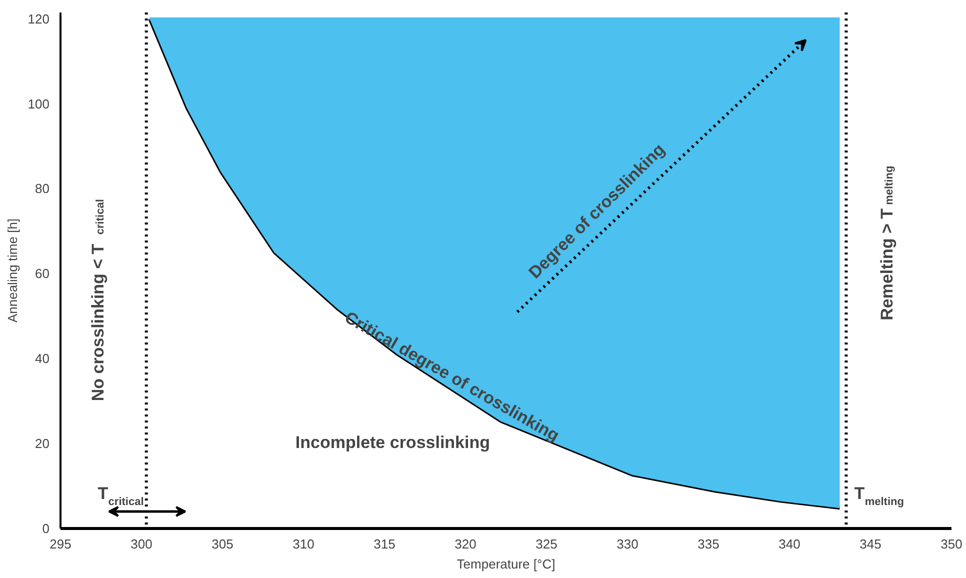  Describe the element at coordinates (12, 270) in the screenshot. I see `y-axis-title: Annealing time [h]` at that location.